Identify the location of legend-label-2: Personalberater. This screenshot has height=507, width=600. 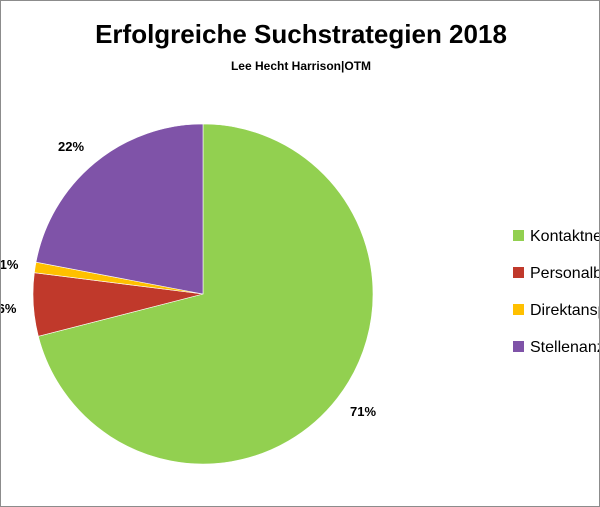
(564, 273).